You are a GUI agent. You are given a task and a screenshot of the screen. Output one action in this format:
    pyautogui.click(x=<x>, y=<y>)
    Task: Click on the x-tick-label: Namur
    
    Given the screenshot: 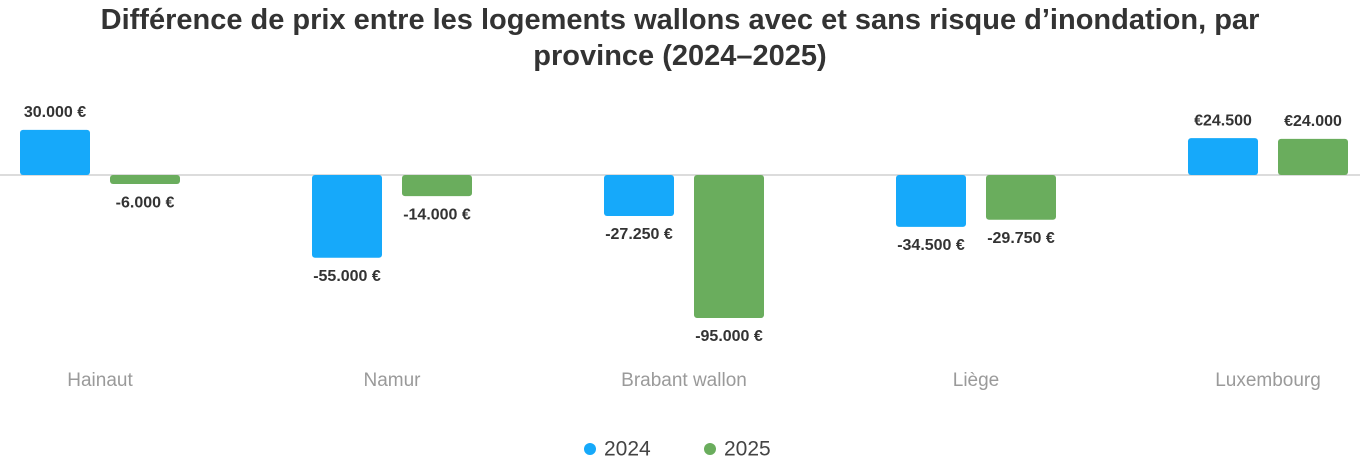 What is the action you would take?
    pyautogui.click(x=392, y=380)
    